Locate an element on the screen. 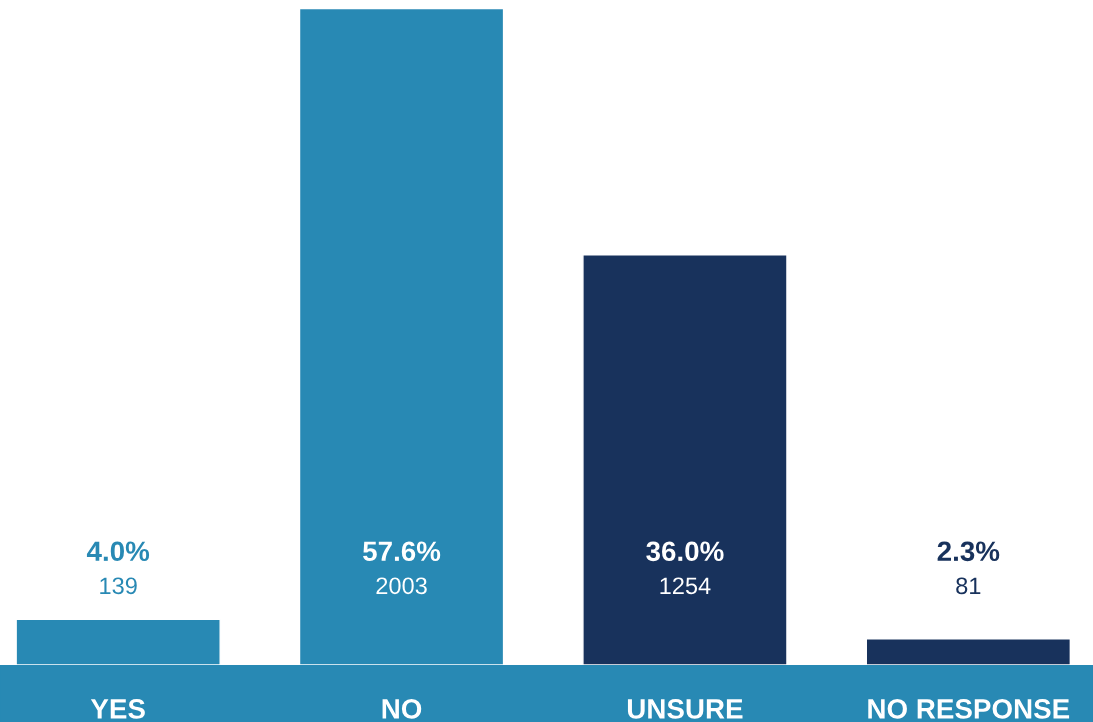 The image size is (1093, 722). data-label: 2.3% 81 is located at coordinates (968, 568).